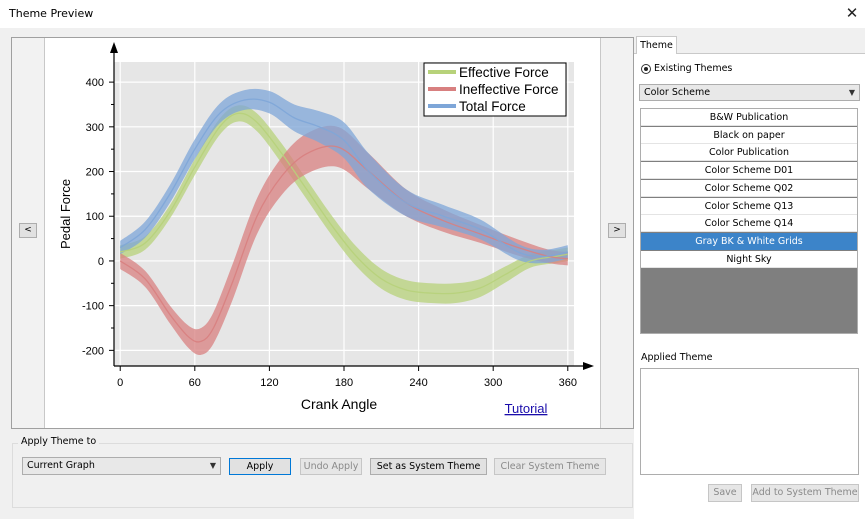 The image size is (865, 519). What do you see at coordinates (749, 259) in the screenshot?
I see `theme-list-item: Night Sky` at bounding box center [749, 259].